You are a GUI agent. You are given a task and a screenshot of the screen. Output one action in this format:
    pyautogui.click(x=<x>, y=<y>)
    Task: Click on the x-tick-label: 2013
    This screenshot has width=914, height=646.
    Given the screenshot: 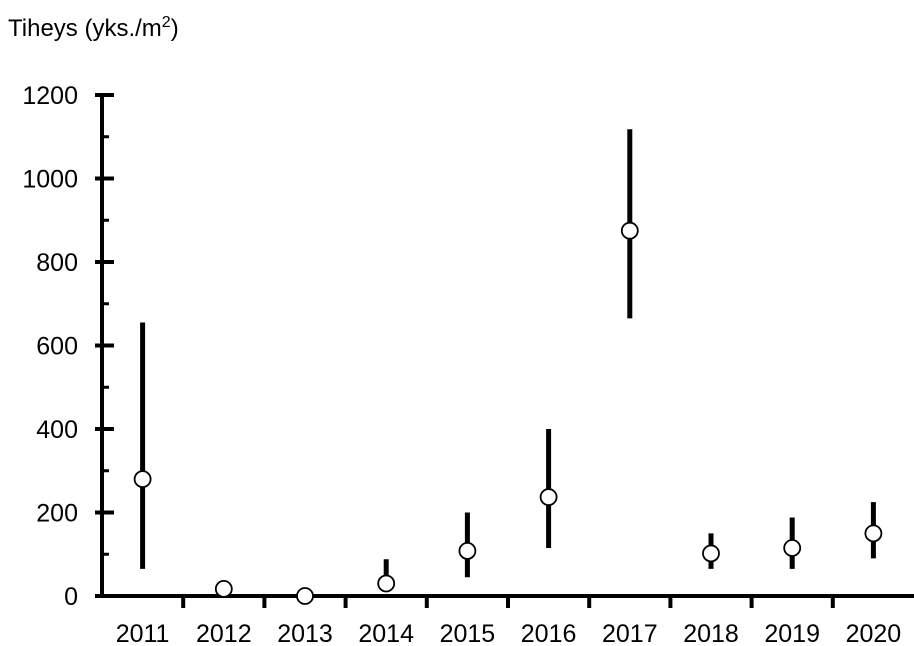 What is the action you would take?
    pyautogui.click(x=305, y=633)
    